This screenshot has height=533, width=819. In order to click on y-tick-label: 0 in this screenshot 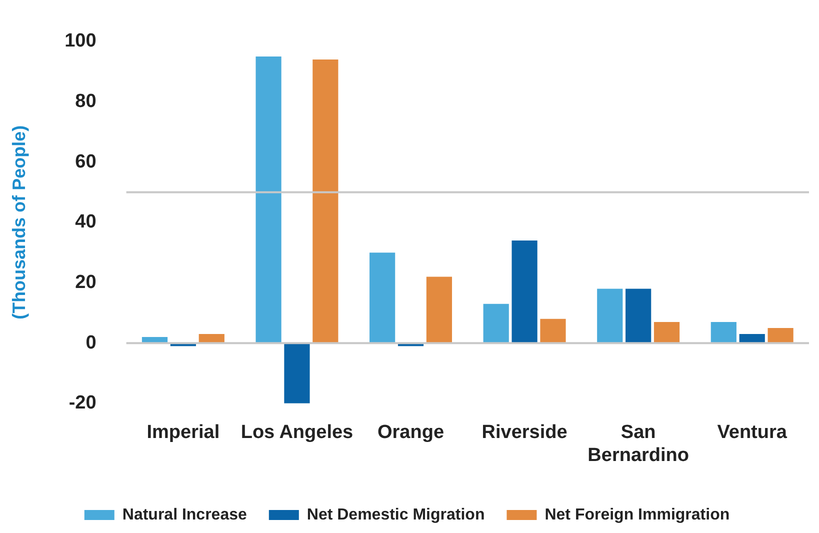, I will do `click(91, 343)`.